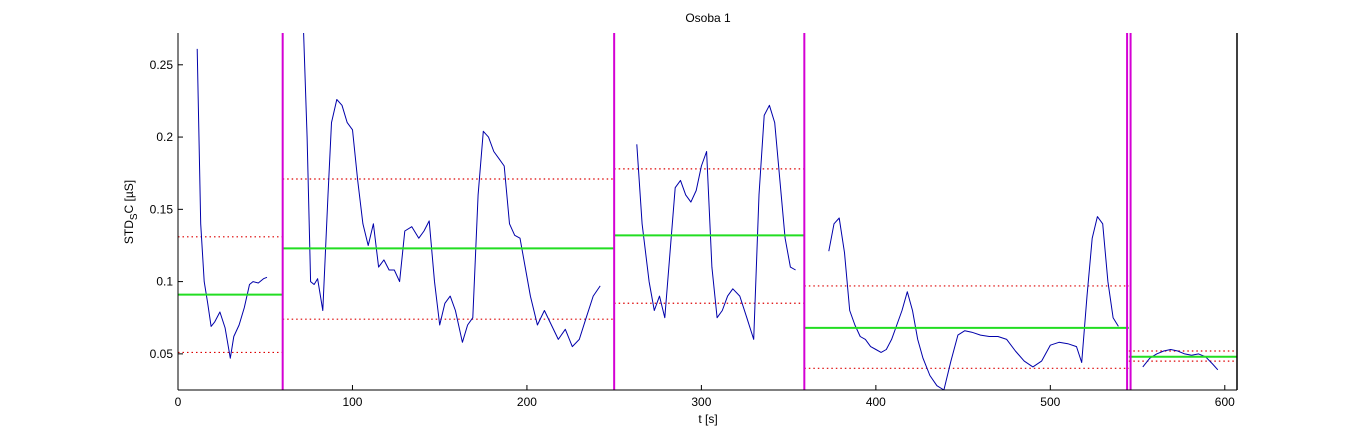 The height and width of the screenshot is (438, 1366). Describe the element at coordinates (352, 402) in the screenshot. I see `x-tick-label-100: 100` at that location.